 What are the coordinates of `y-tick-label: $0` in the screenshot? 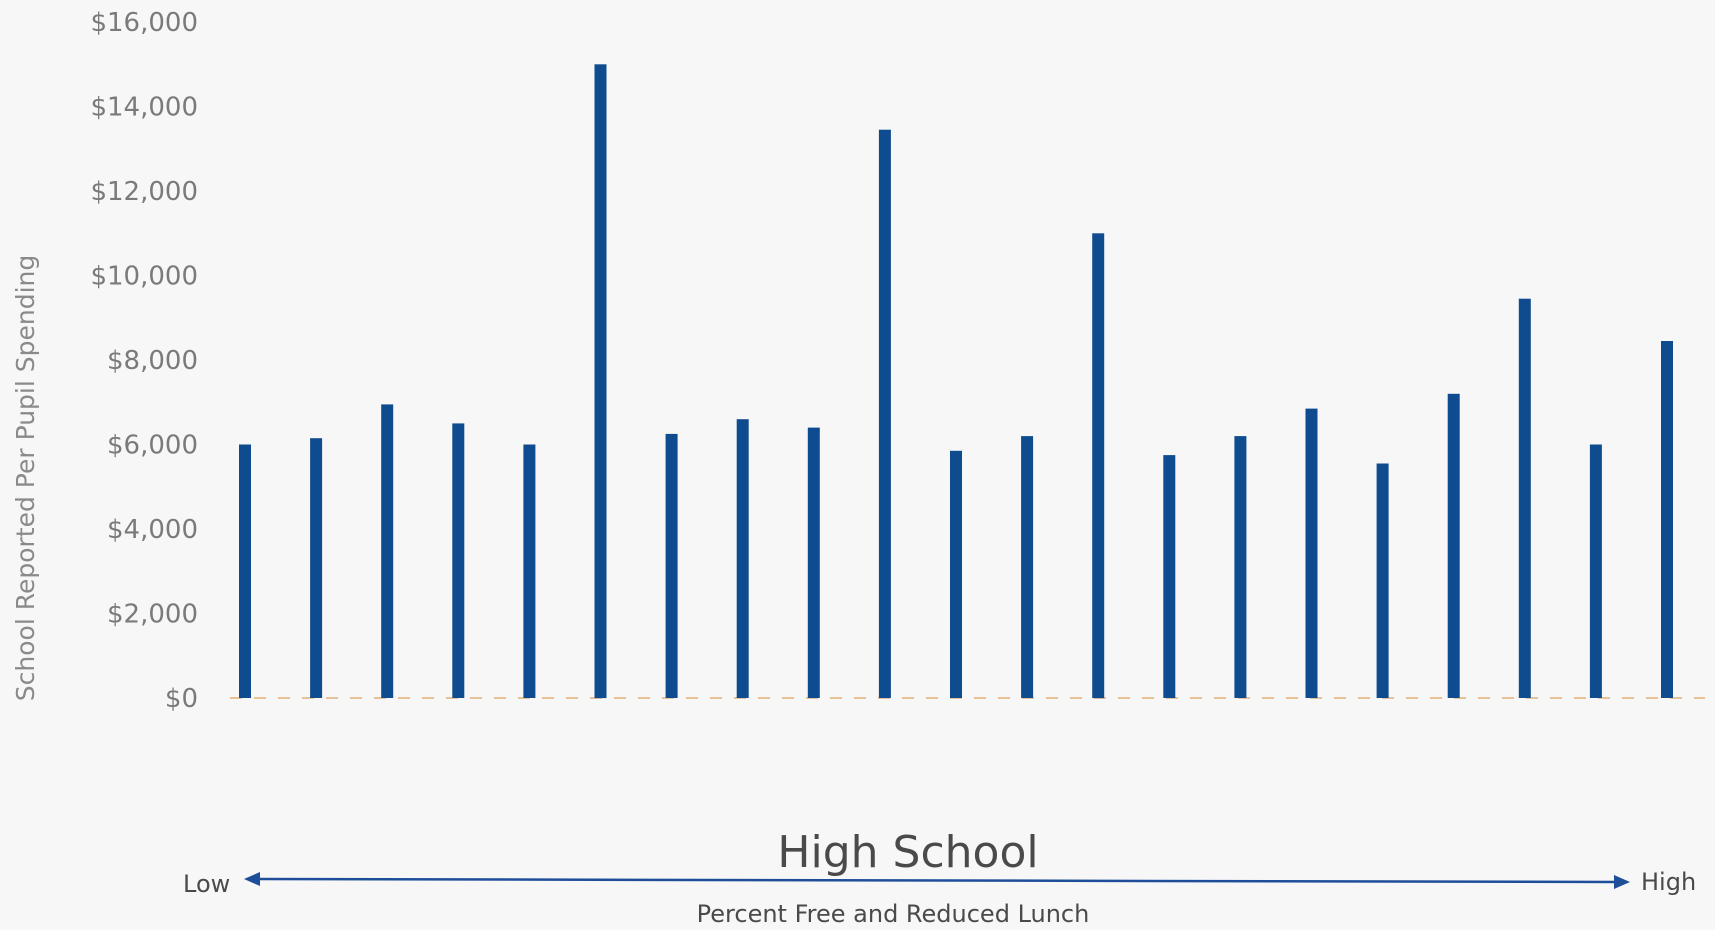 It's located at (181, 699).